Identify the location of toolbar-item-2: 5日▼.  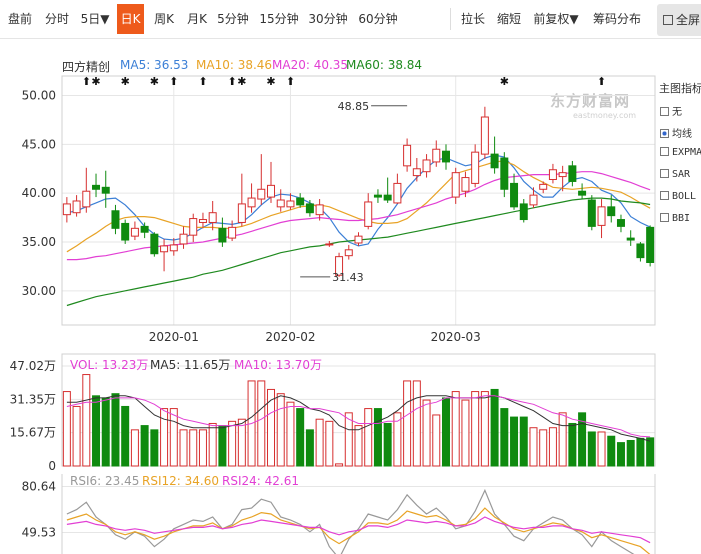
(95, 19).